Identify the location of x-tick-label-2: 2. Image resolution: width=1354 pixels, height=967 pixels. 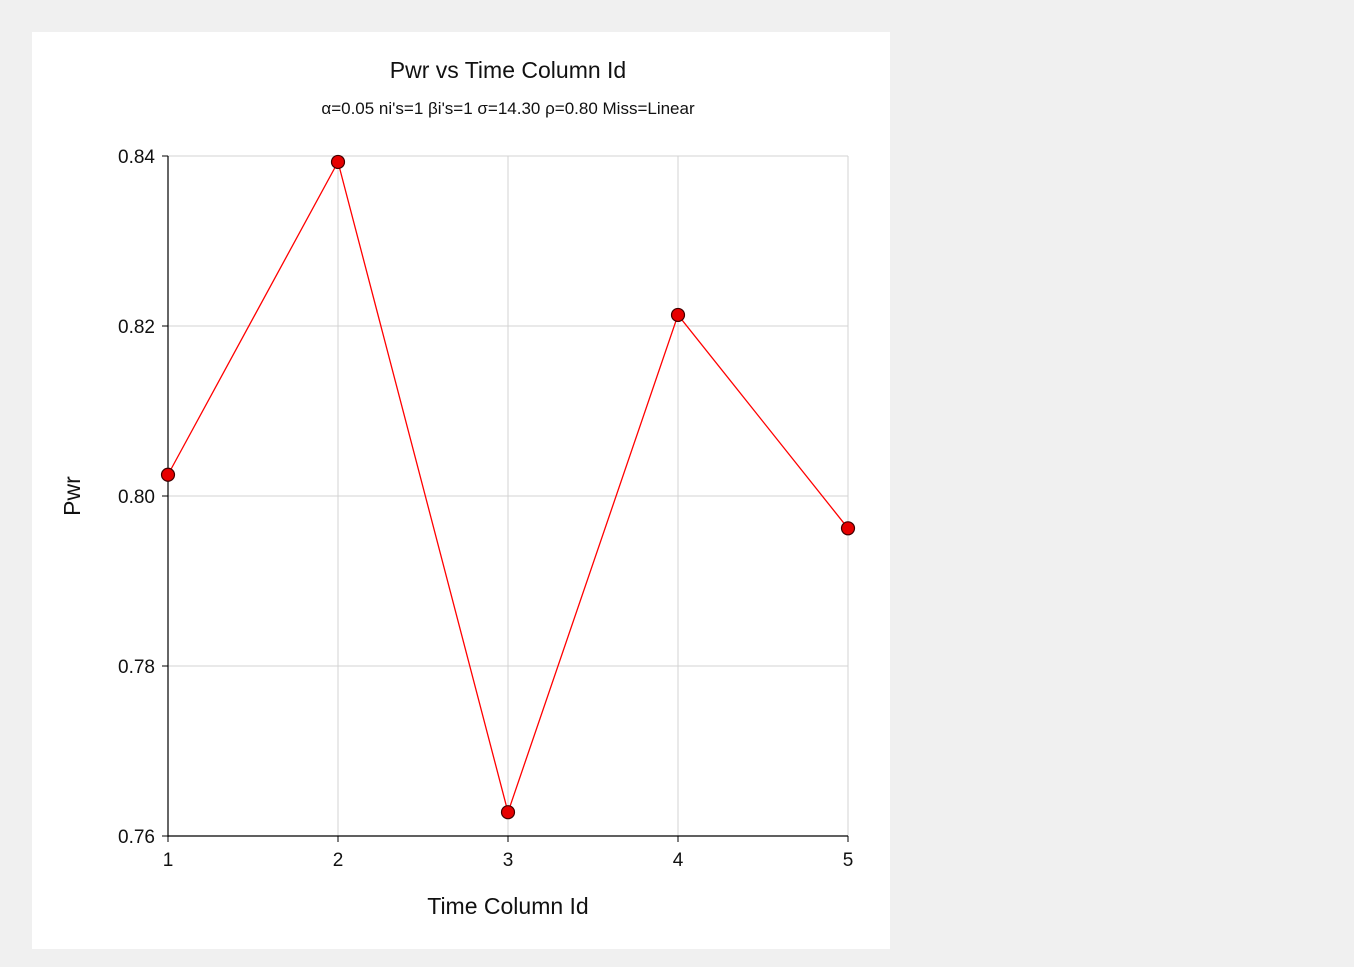
(338, 860).